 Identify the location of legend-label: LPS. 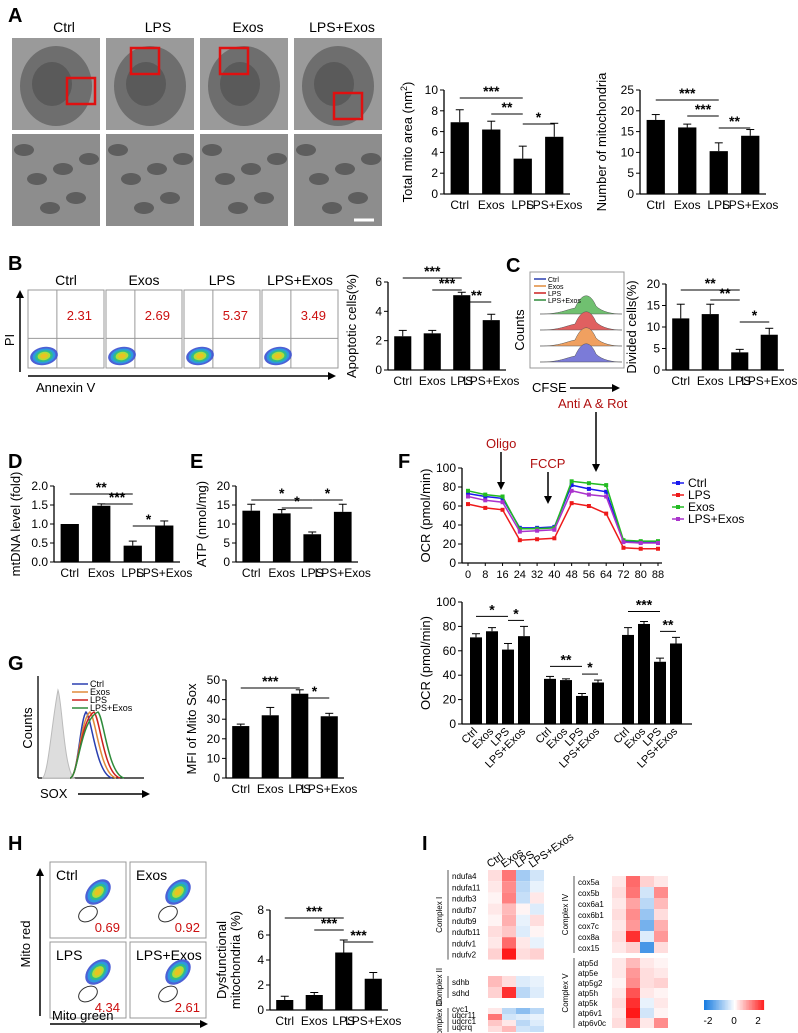
(555, 294).